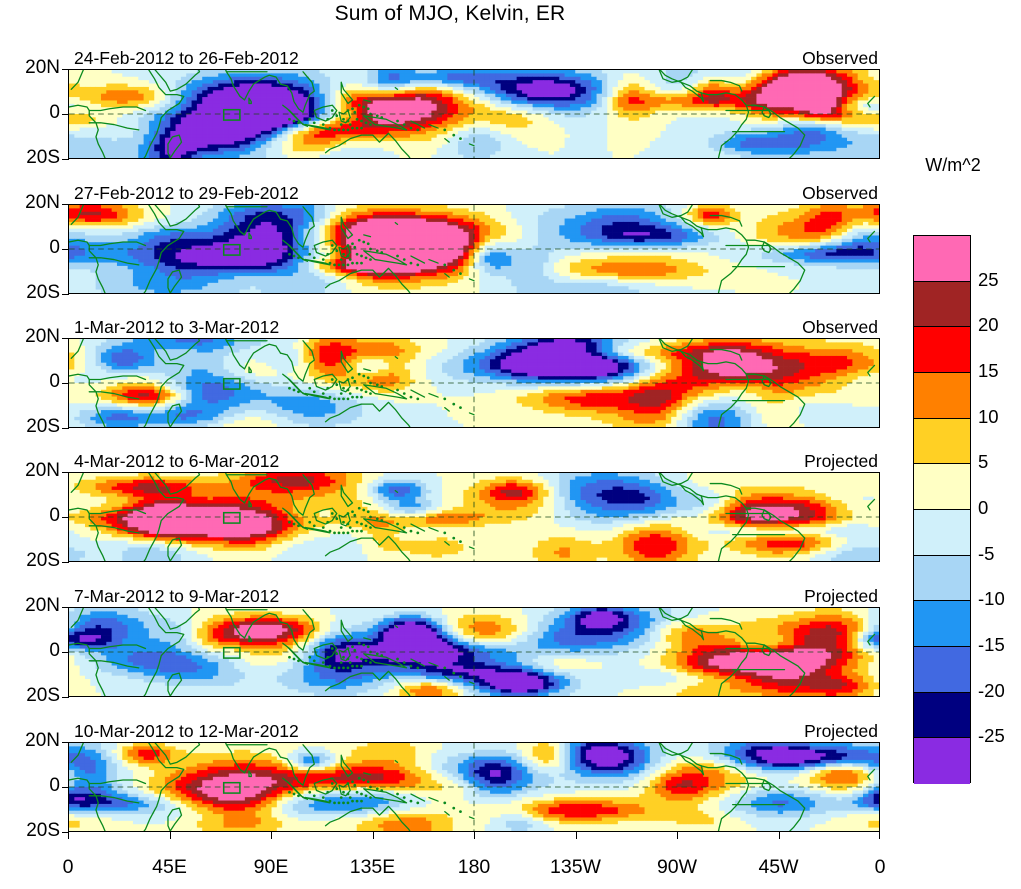  I want to click on panel-date-range-1: 24-Feb-2012 to 26-Feb-2012, so click(186, 58).